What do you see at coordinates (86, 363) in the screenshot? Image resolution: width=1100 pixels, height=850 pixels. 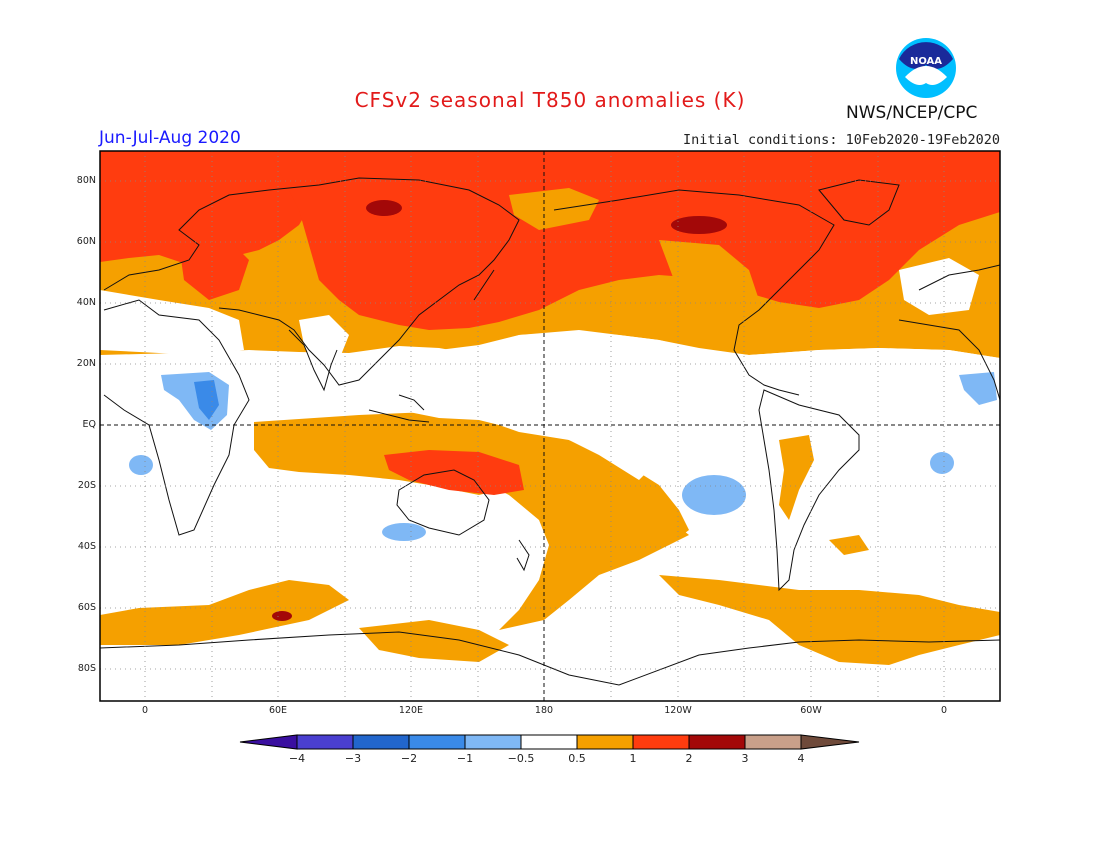 I see `lat-label: 20N` at bounding box center [86, 363].